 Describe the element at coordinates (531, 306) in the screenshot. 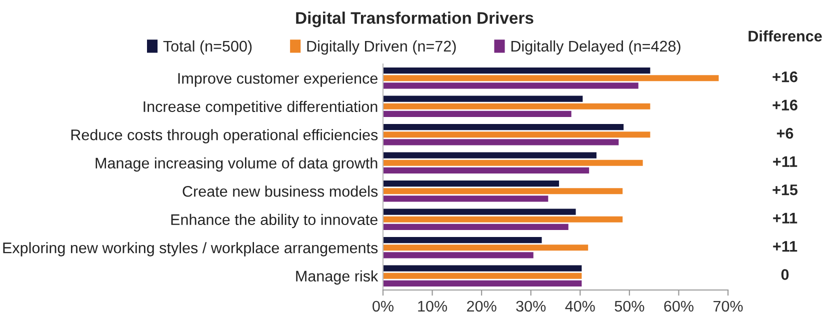

I see `x-tick-label: 30%` at that location.